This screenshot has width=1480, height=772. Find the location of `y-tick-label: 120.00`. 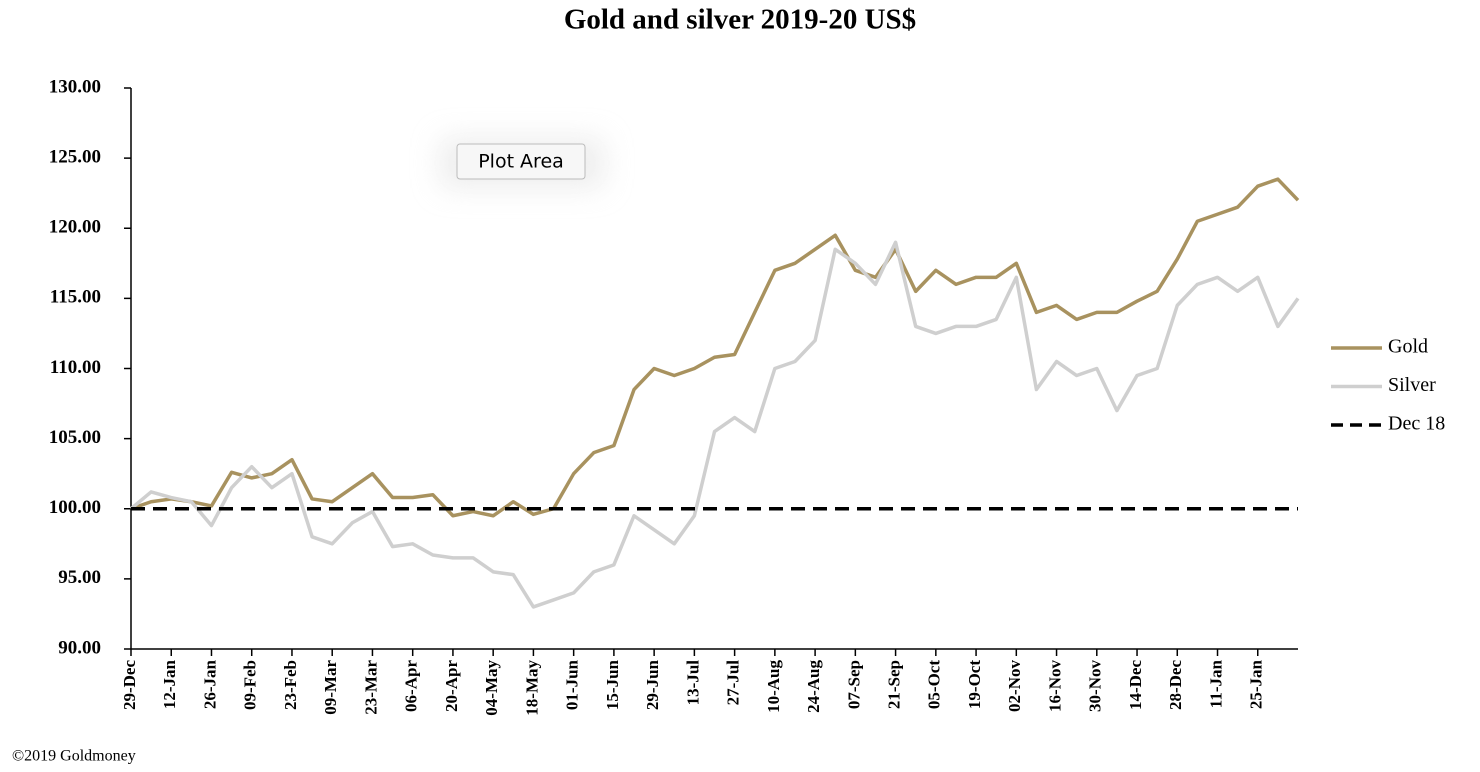

y-tick-label: 120.00 is located at coordinates (75, 227).